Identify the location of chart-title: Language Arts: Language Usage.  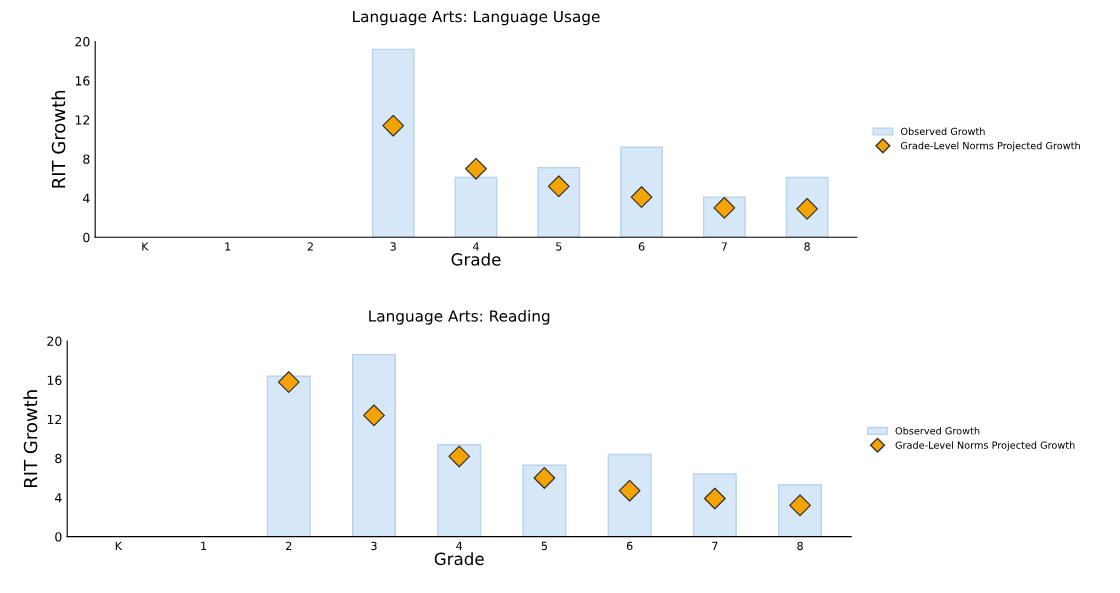
(476, 18).